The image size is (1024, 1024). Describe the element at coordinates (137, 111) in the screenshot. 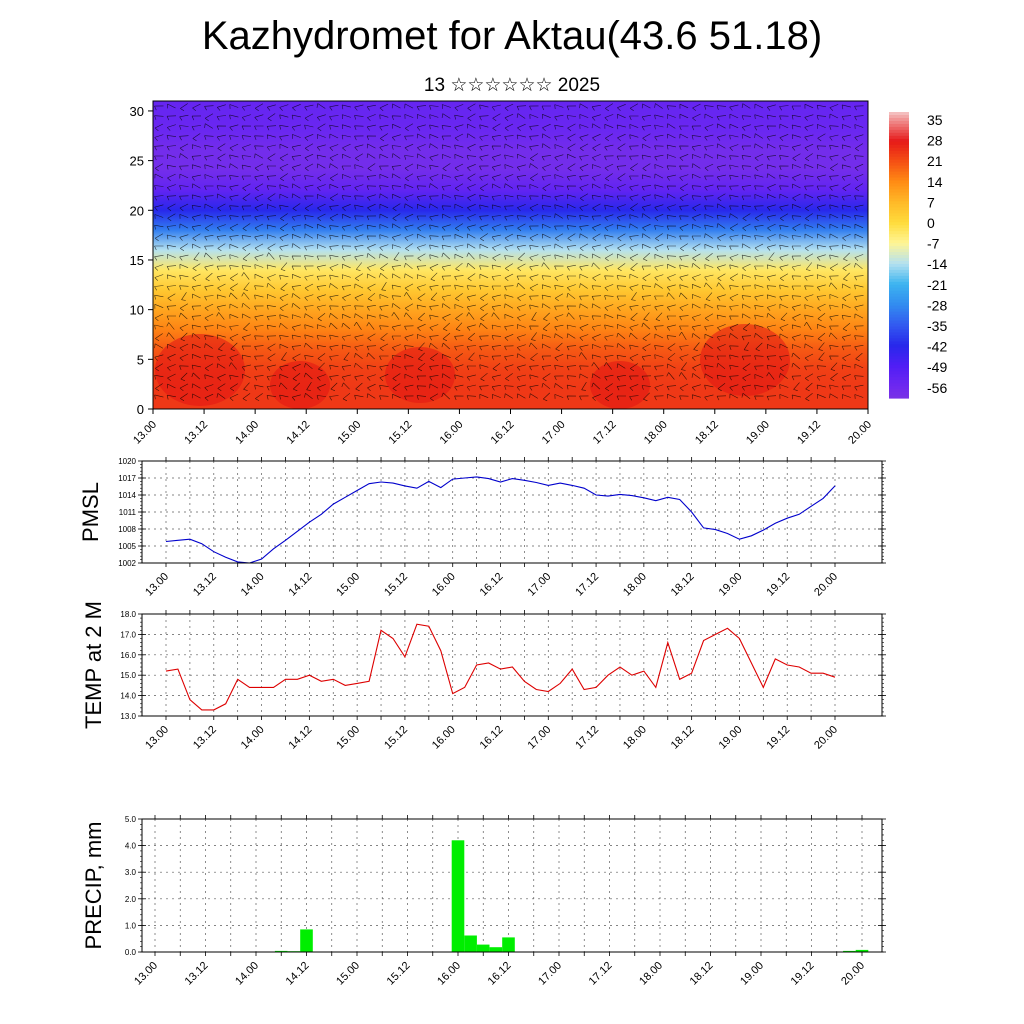

I see `y-tick-label: 30` at that location.